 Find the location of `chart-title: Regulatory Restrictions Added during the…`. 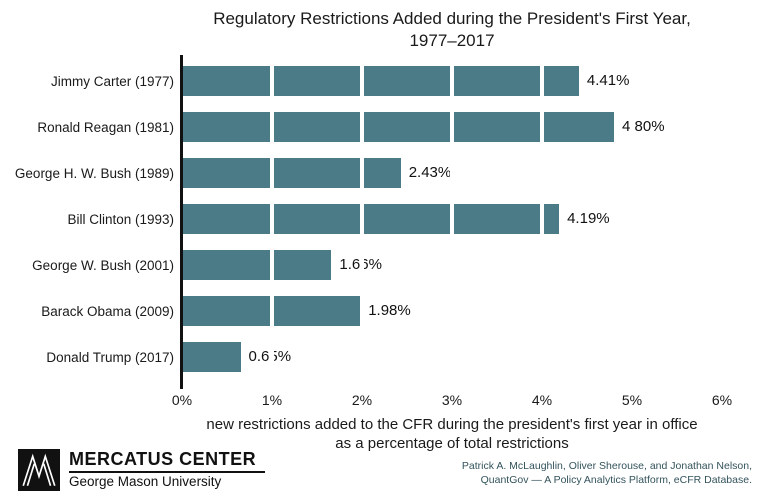

chart-title: Regulatory Restrictions Added during the… is located at coordinates (452, 30).